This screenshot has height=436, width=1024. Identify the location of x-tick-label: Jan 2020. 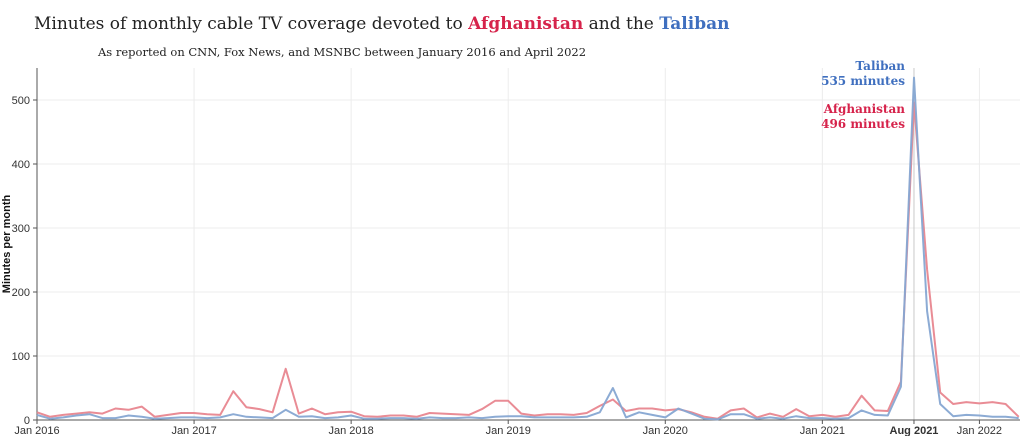
(665, 430).